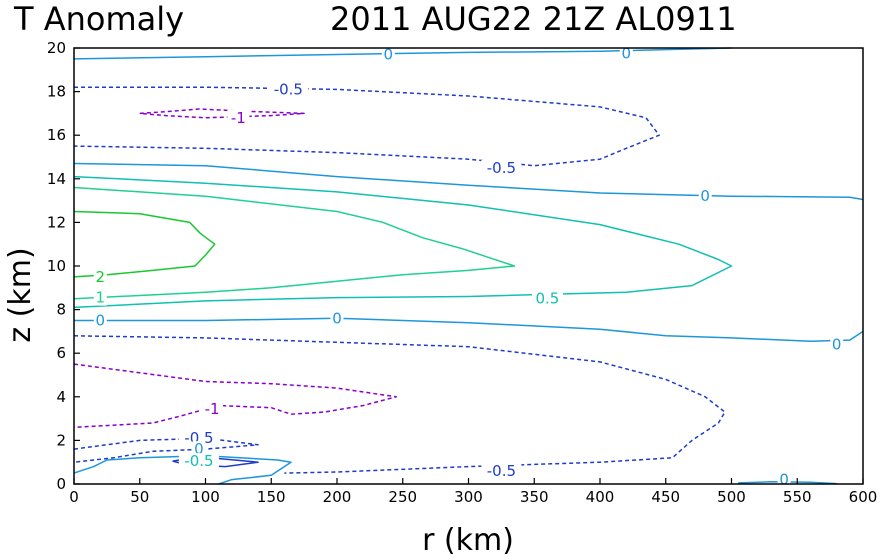  I want to click on contour-label-1: 0, so click(627, 53).